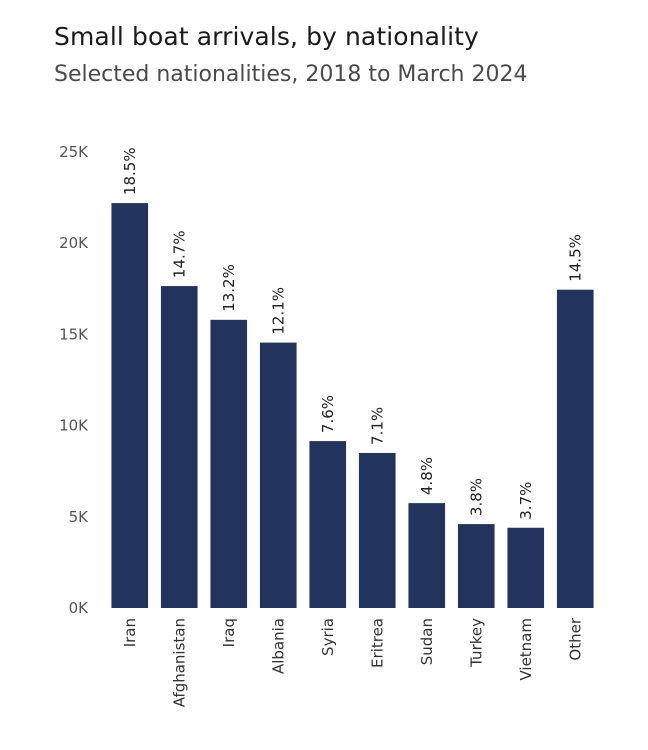 This screenshot has height=750, width=648. What do you see at coordinates (476, 643) in the screenshot?
I see `x-tick-label: Turkey` at bounding box center [476, 643].